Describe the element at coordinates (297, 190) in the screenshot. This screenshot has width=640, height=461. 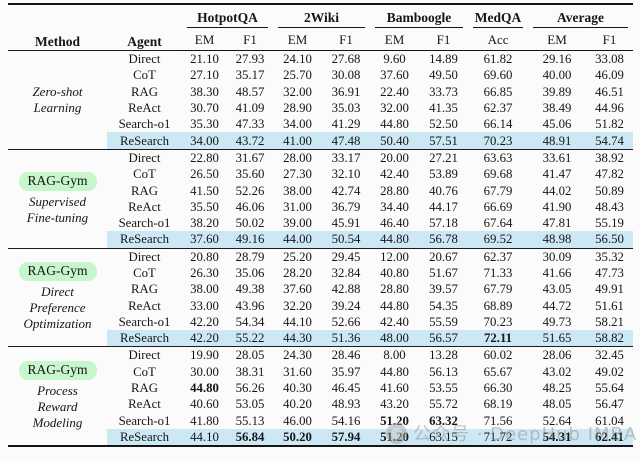
I see `value-cell: 38.00` at that location.